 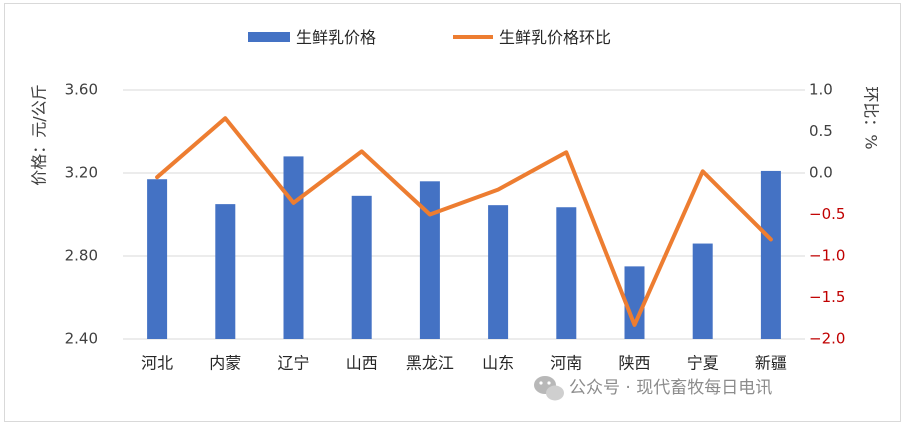 What do you see at coordinates (336, 37) in the screenshot?
I see `legend-label-bar: 生鲜乳价格` at bounding box center [336, 37].